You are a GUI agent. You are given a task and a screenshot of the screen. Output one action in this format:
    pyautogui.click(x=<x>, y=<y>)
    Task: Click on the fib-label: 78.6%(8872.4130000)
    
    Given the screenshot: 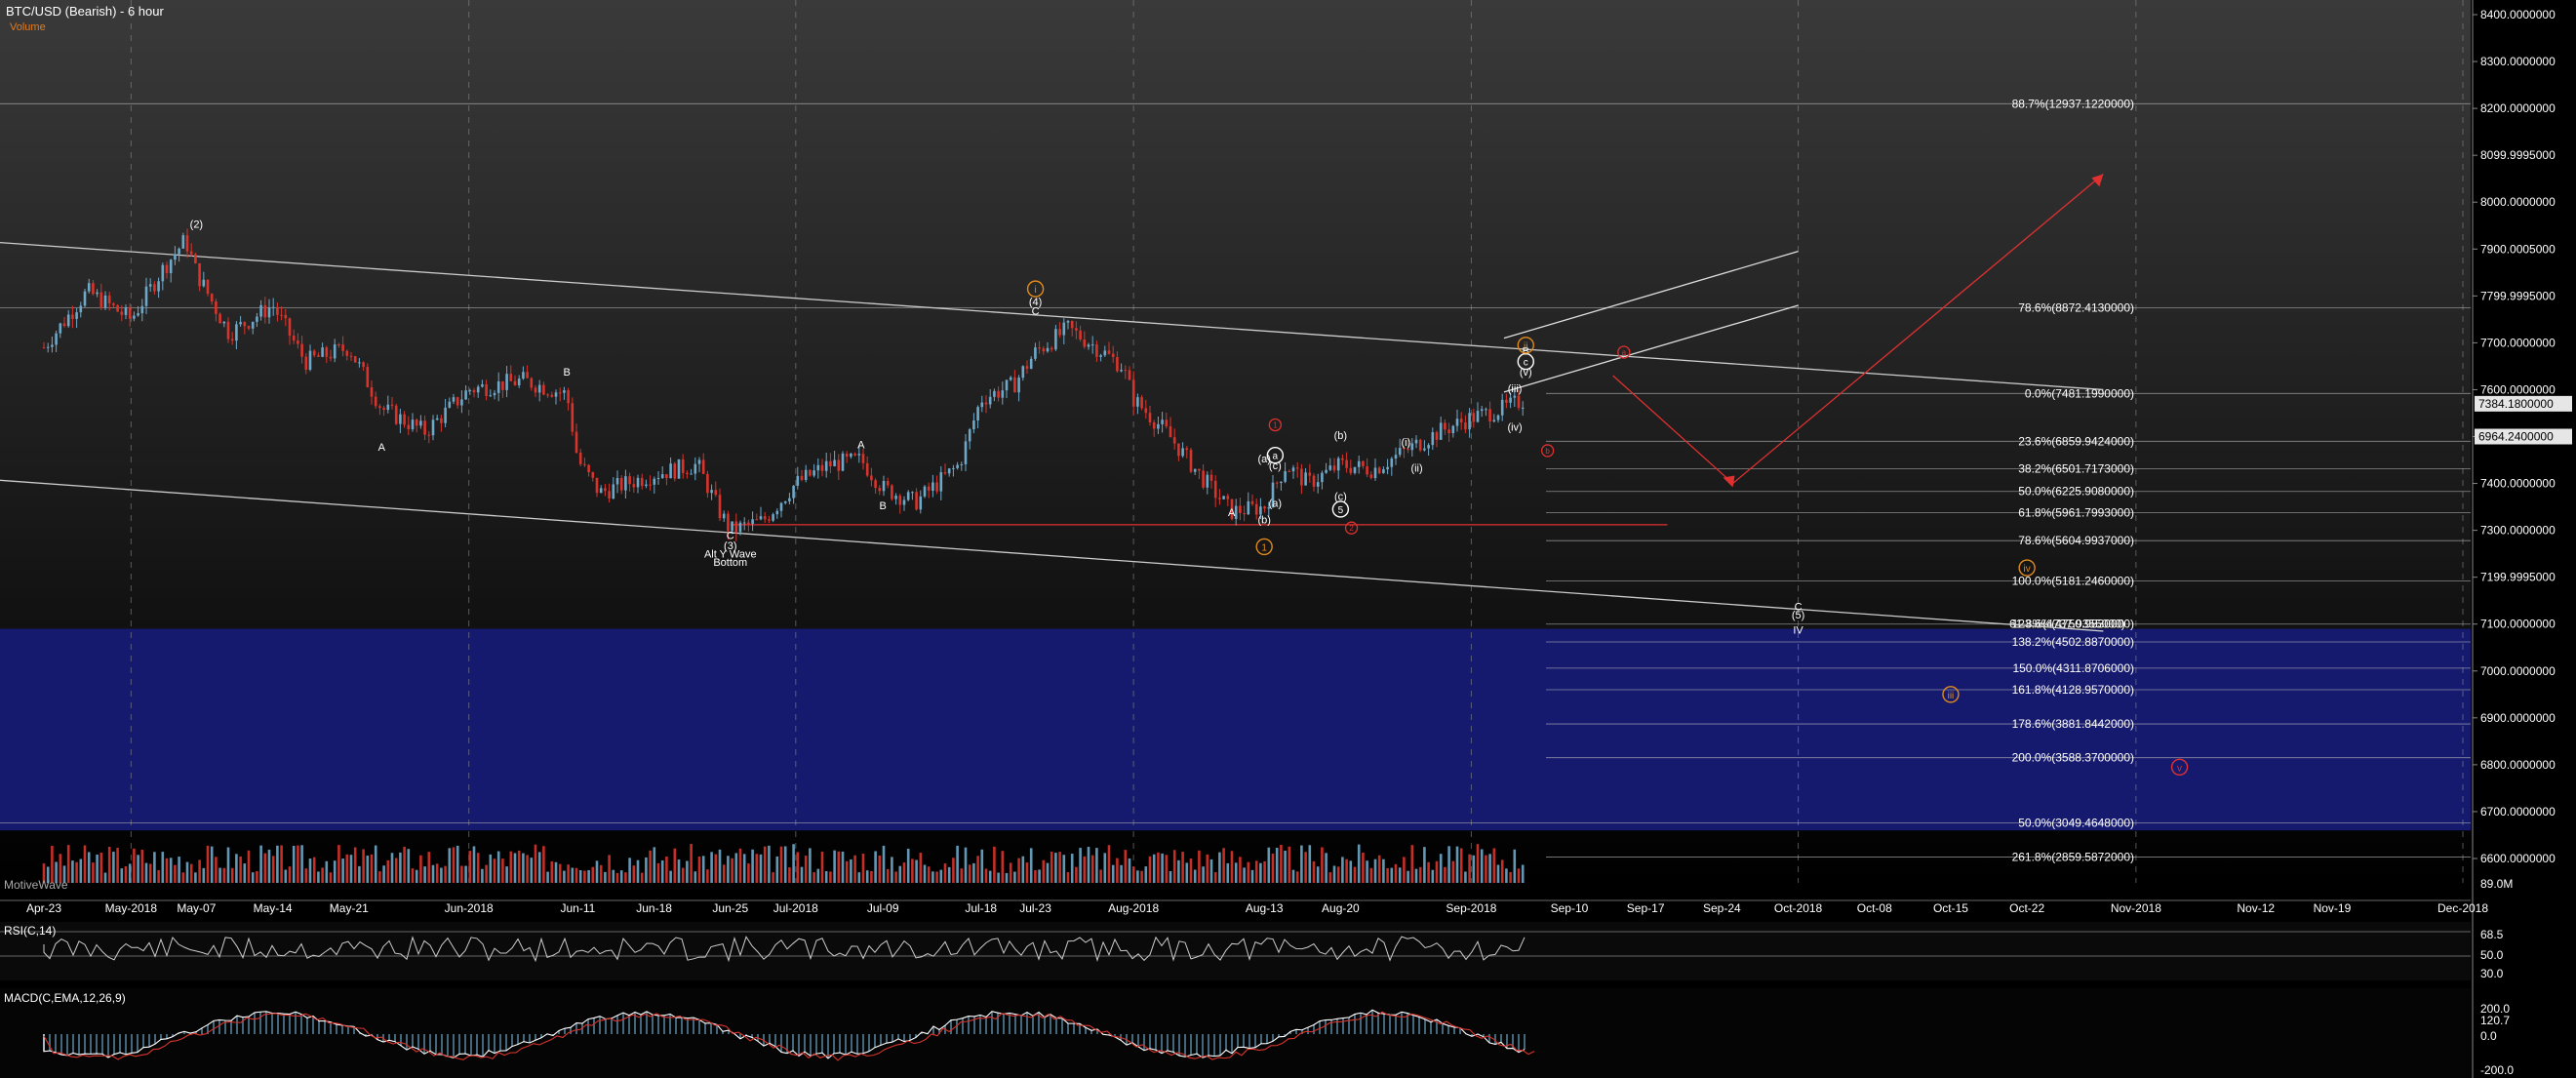 What is the action you would take?
    pyautogui.click(x=2076, y=307)
    